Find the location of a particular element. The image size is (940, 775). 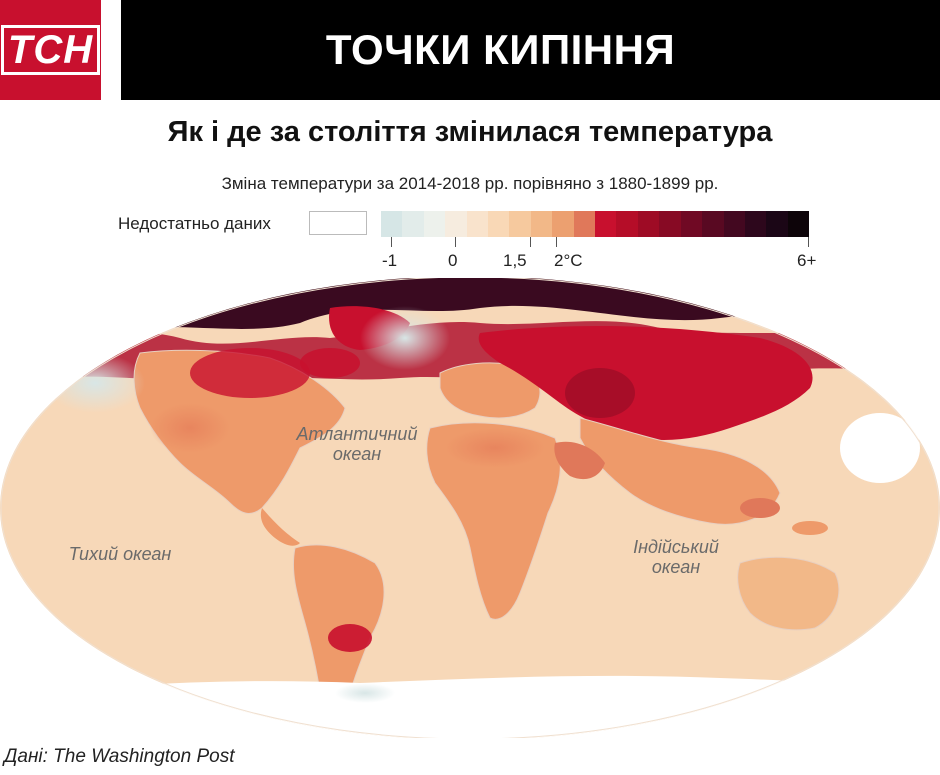

data-source: Дані: The Washington Post is located at coordinates (119, 756).